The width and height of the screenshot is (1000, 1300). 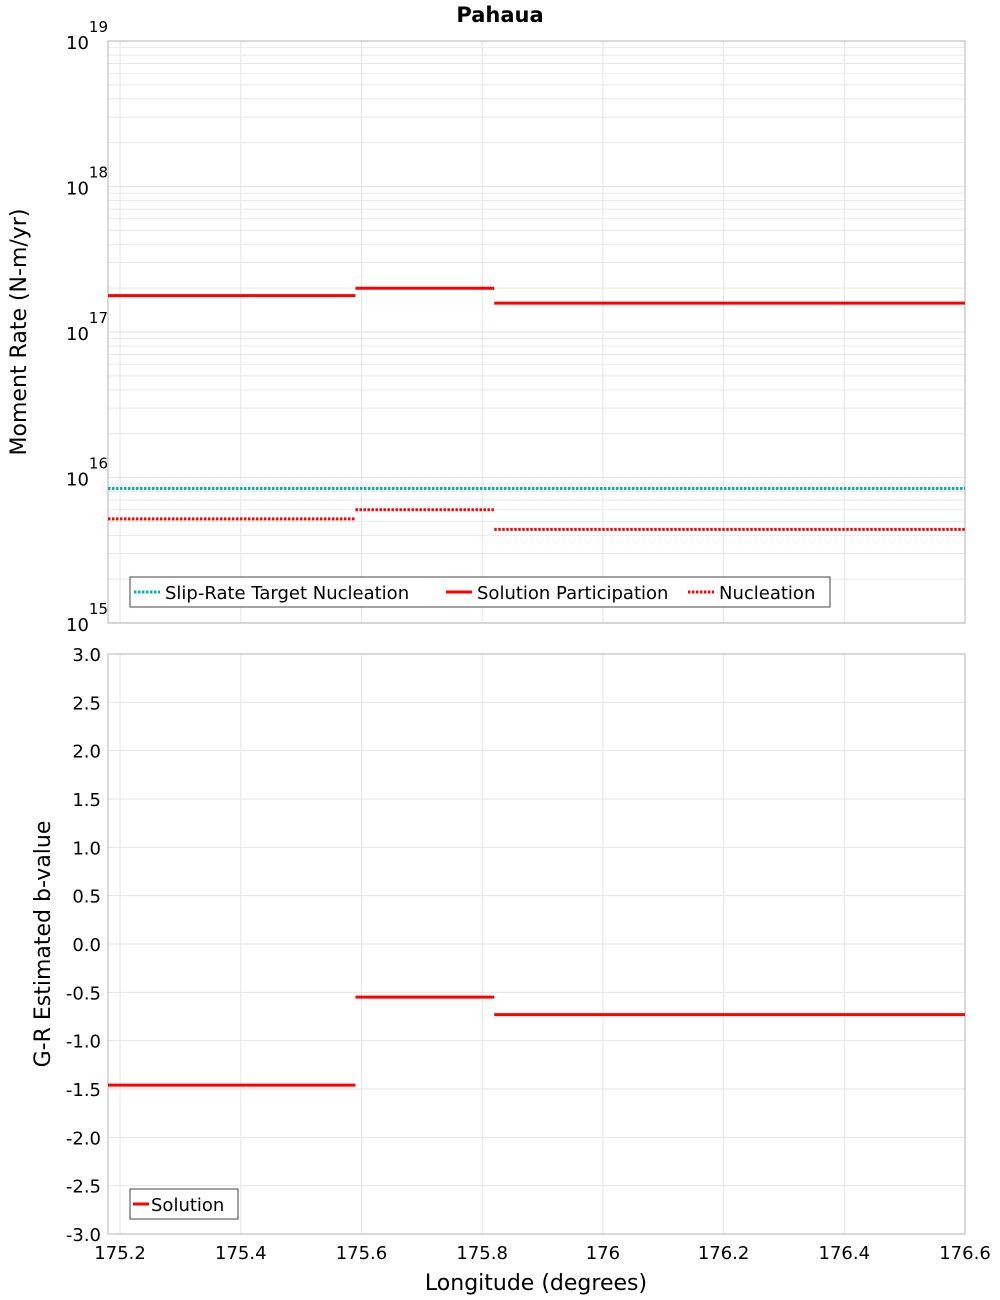 What do you see at coordinates (572, 593) in the screenshot?
I see `legend-label-solution-participation: Solution Participation` at bounding box center [572, 593].